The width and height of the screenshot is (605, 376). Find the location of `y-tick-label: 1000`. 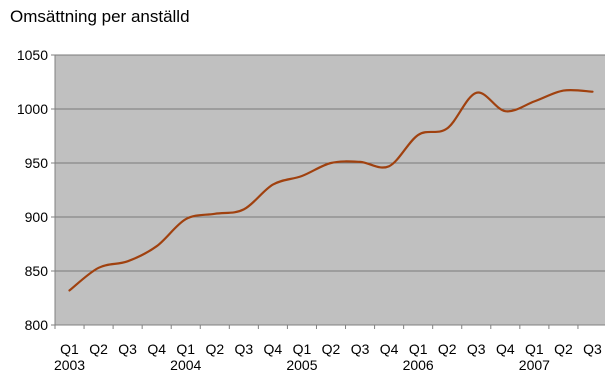

y-tick-label: 1000 is located at coordinates (32, 109).